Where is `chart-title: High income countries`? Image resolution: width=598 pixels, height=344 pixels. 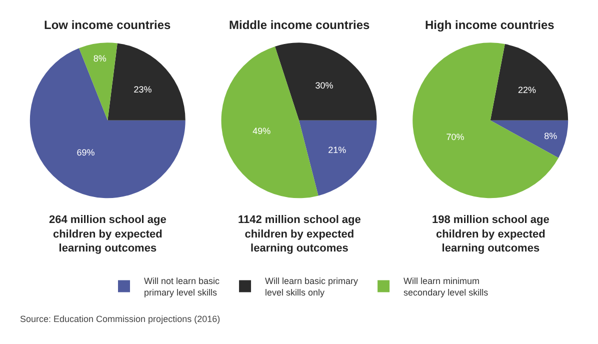
chart-title: High income countries is located at coordinates (490, 25).